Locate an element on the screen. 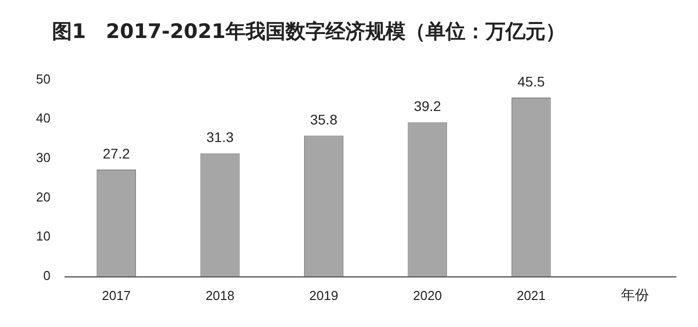  x-axis-title: 年份 is located at coordinates (634, 294).